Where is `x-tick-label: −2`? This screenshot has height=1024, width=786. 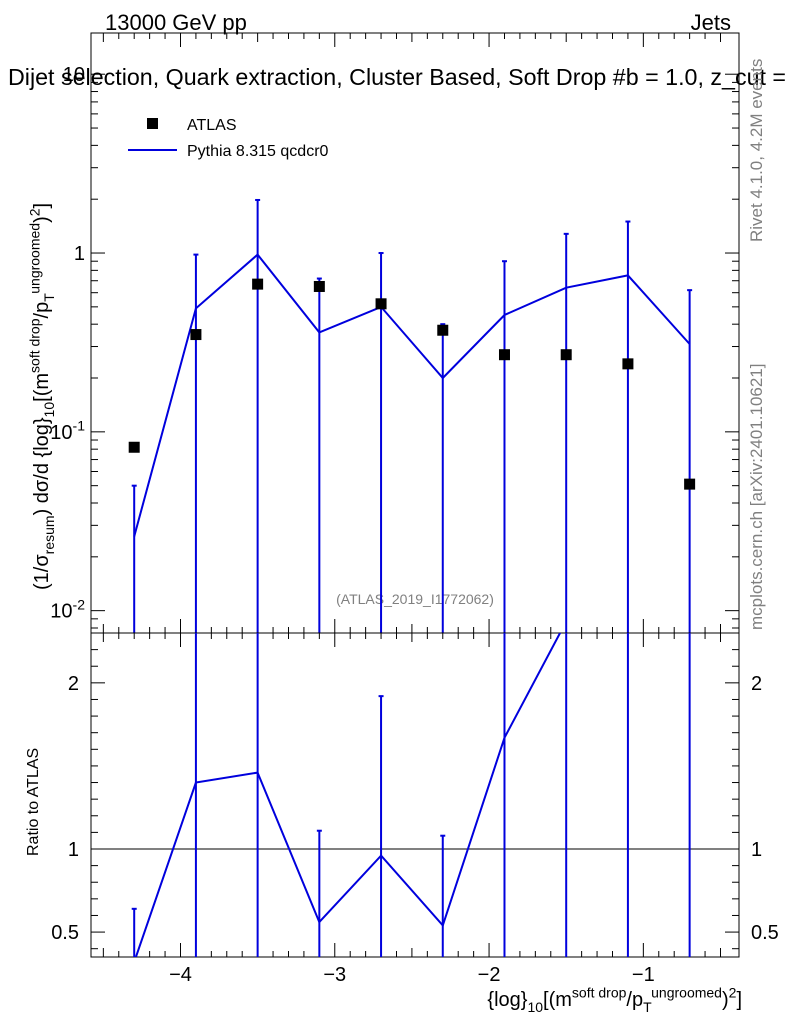 x-tick-label: −2 is located at coordinates (489, 975).